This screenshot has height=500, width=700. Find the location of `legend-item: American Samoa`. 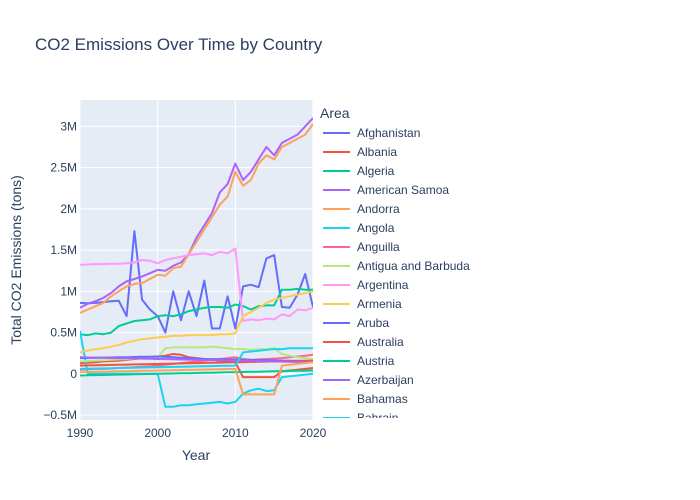

legend-item: American Samoa is located at coordinates (386, 190).